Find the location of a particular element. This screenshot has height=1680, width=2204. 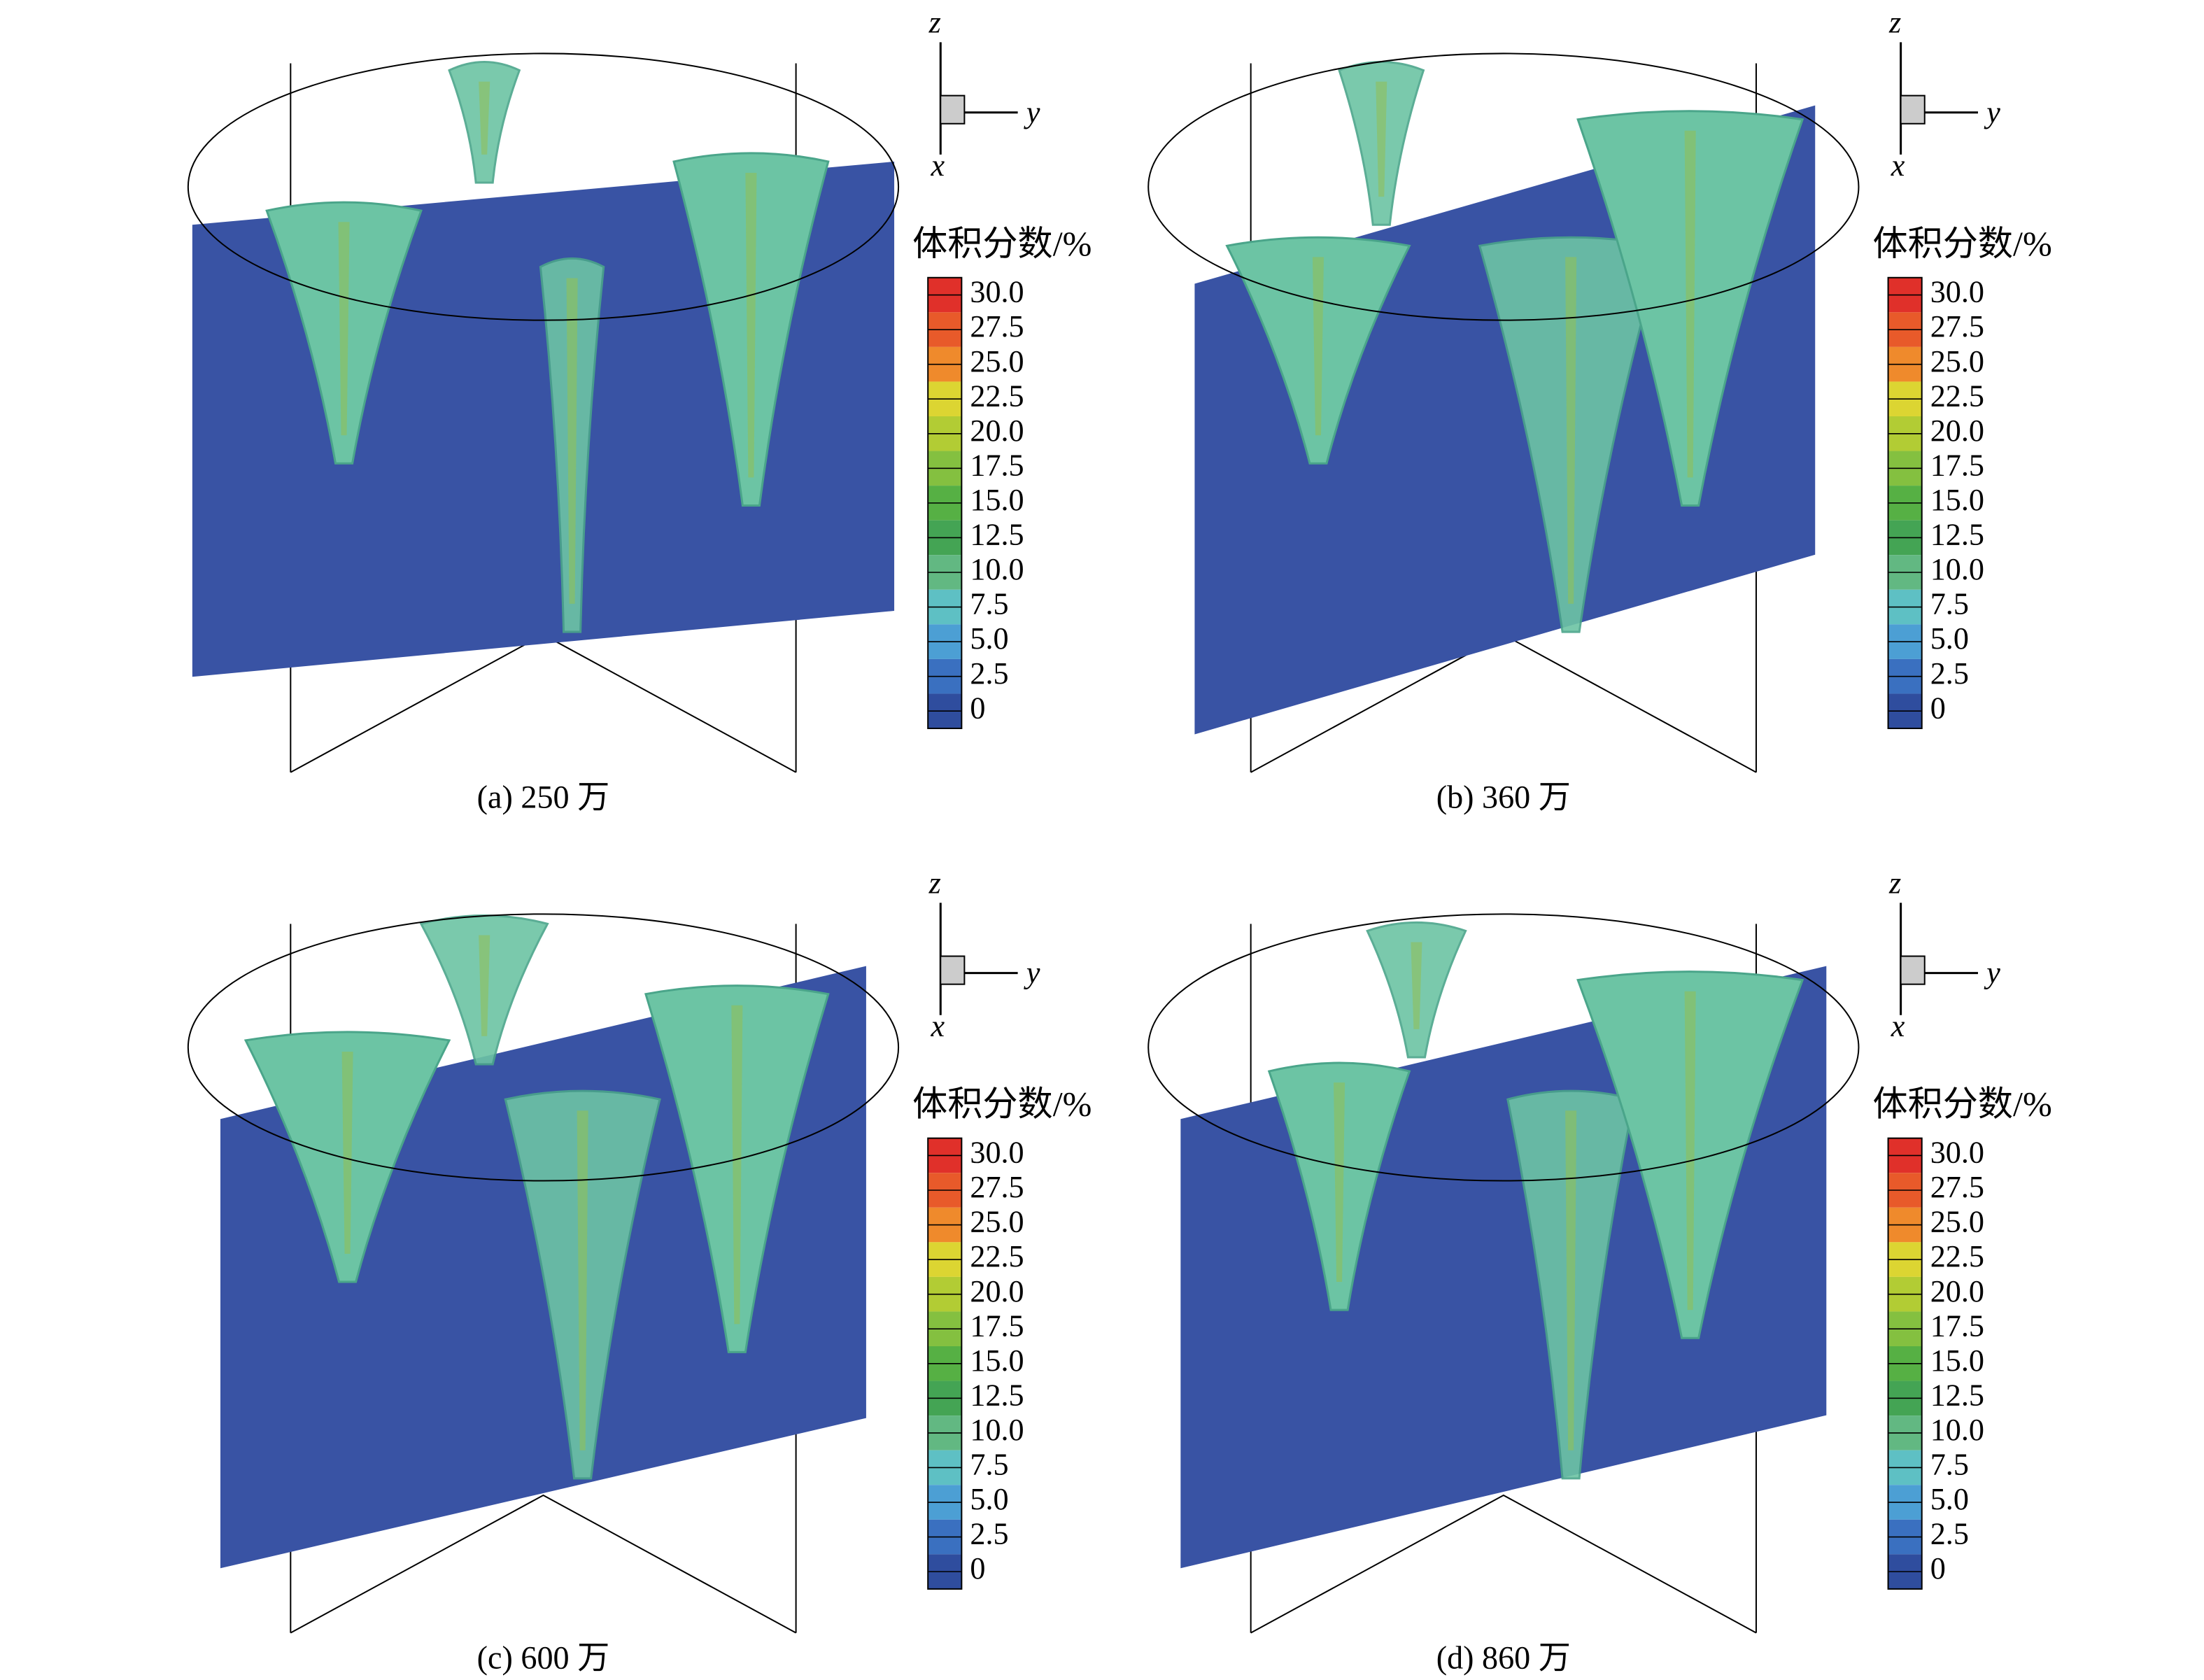

caption: (c) 600 万 is located at coordinates (543, 1657).